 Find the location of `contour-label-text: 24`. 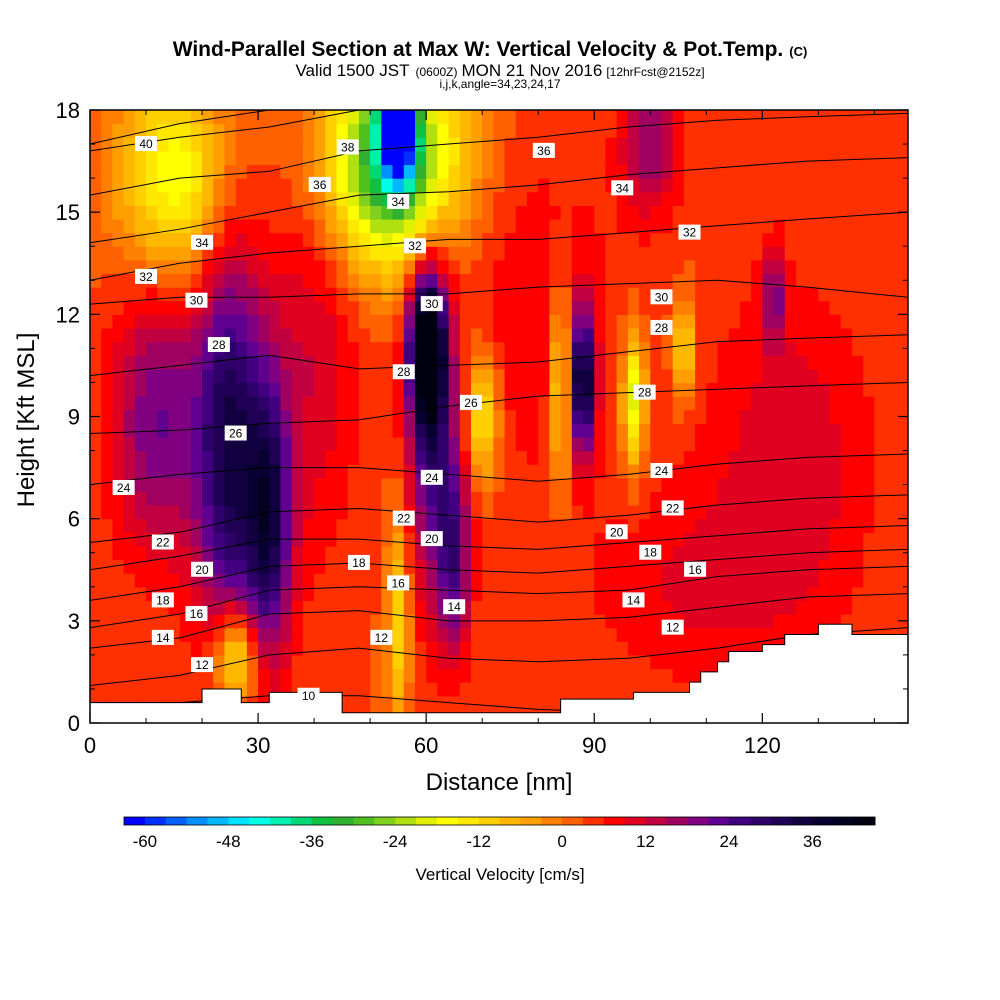

contour-label-text: 24 is located at coordinates (124, 488).